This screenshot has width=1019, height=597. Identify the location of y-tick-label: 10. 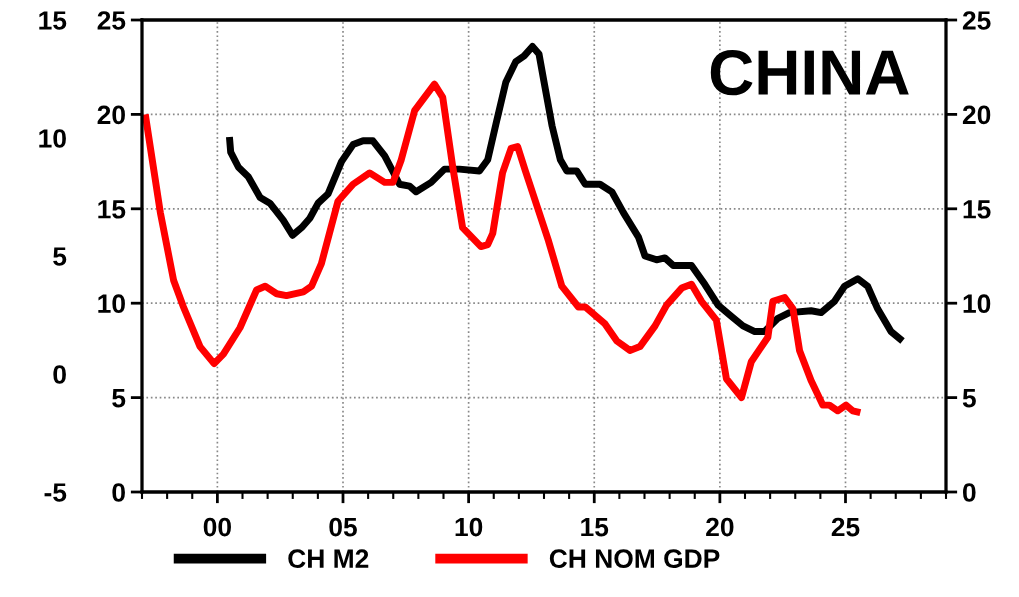
(111, 304).